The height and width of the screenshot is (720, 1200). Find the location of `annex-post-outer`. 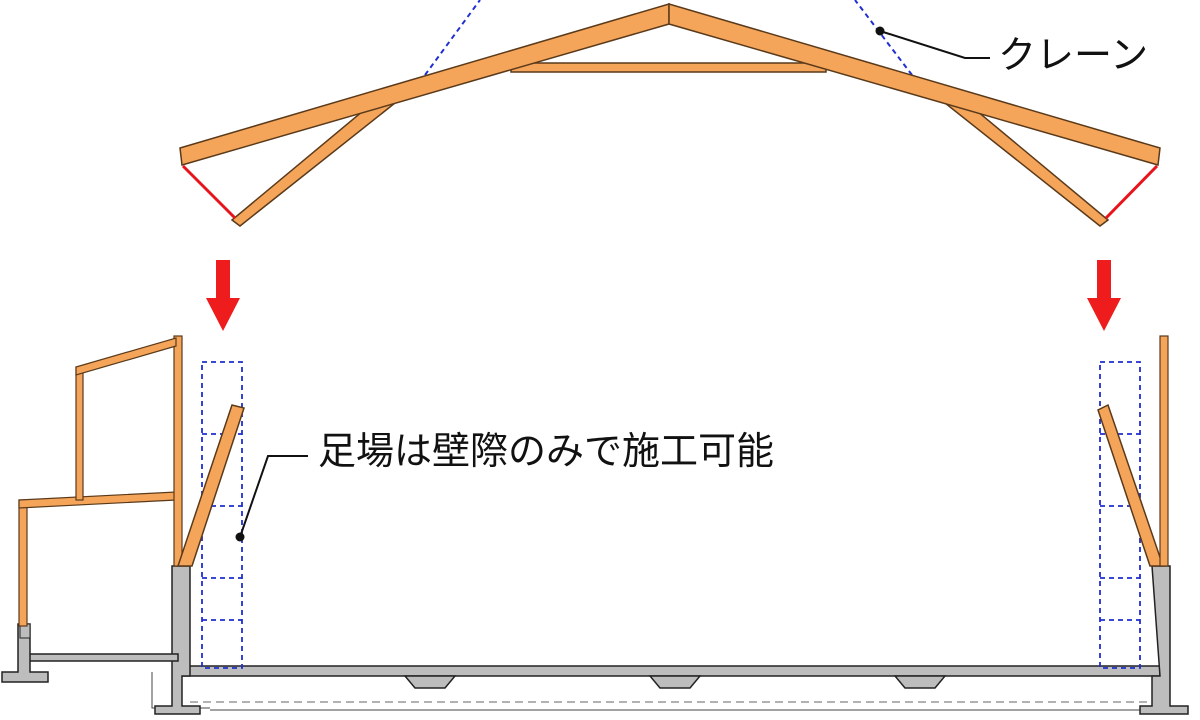

annex-post-outer is located at coordinates (23, 563).